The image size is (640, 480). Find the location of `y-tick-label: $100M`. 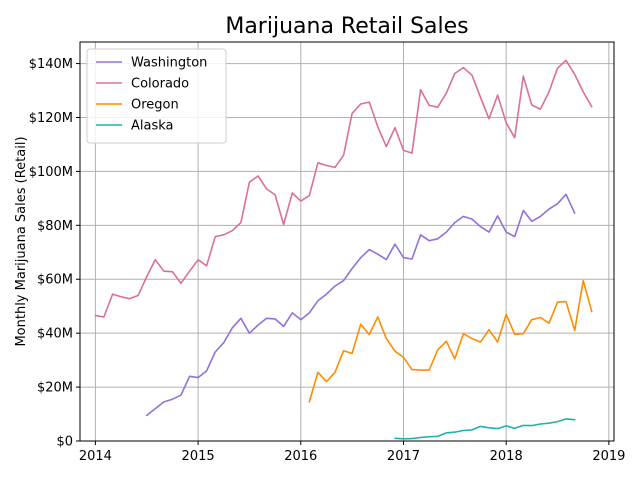

y-tick-label: $100M is located at coordinates (51, 172).